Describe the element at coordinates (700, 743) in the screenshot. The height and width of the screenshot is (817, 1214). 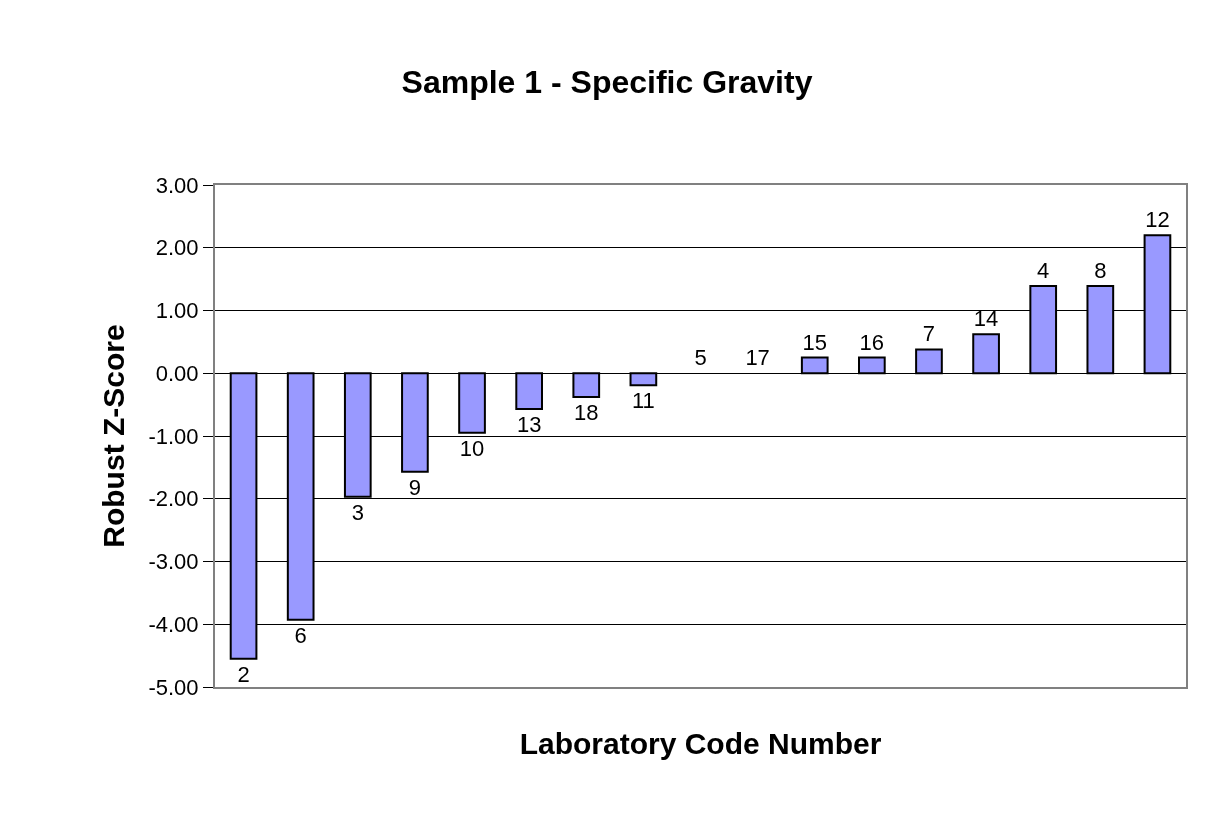
I see `x-axis-title: Laboratory Code Number` at that location.